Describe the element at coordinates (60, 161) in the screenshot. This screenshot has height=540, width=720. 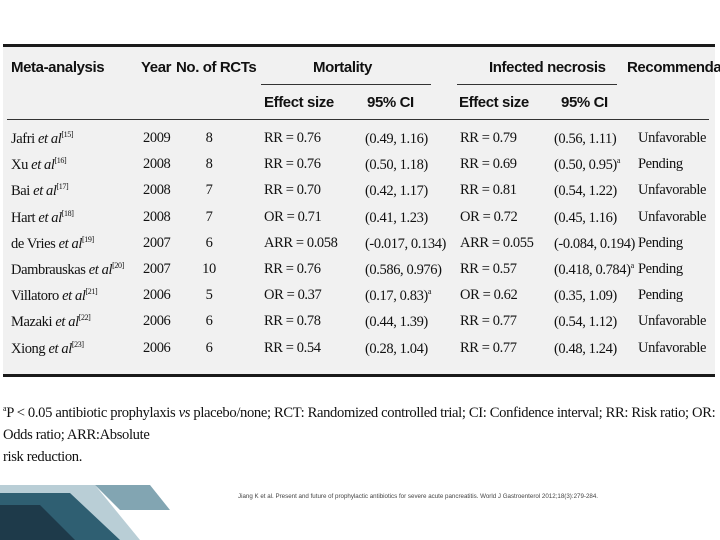
I see `reference-number: [16]` at that location.